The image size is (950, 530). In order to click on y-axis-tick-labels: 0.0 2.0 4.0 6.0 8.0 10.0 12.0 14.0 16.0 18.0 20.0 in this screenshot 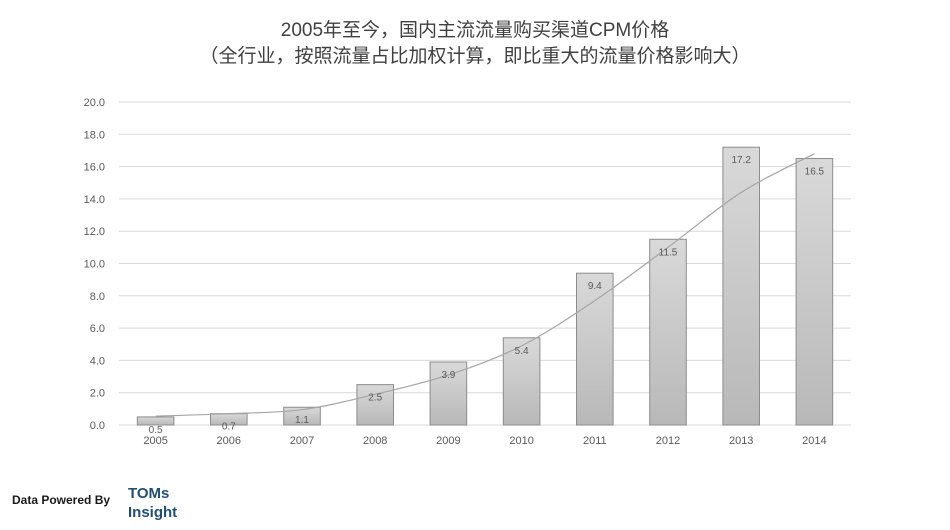, I will do `click(94, 264)`.